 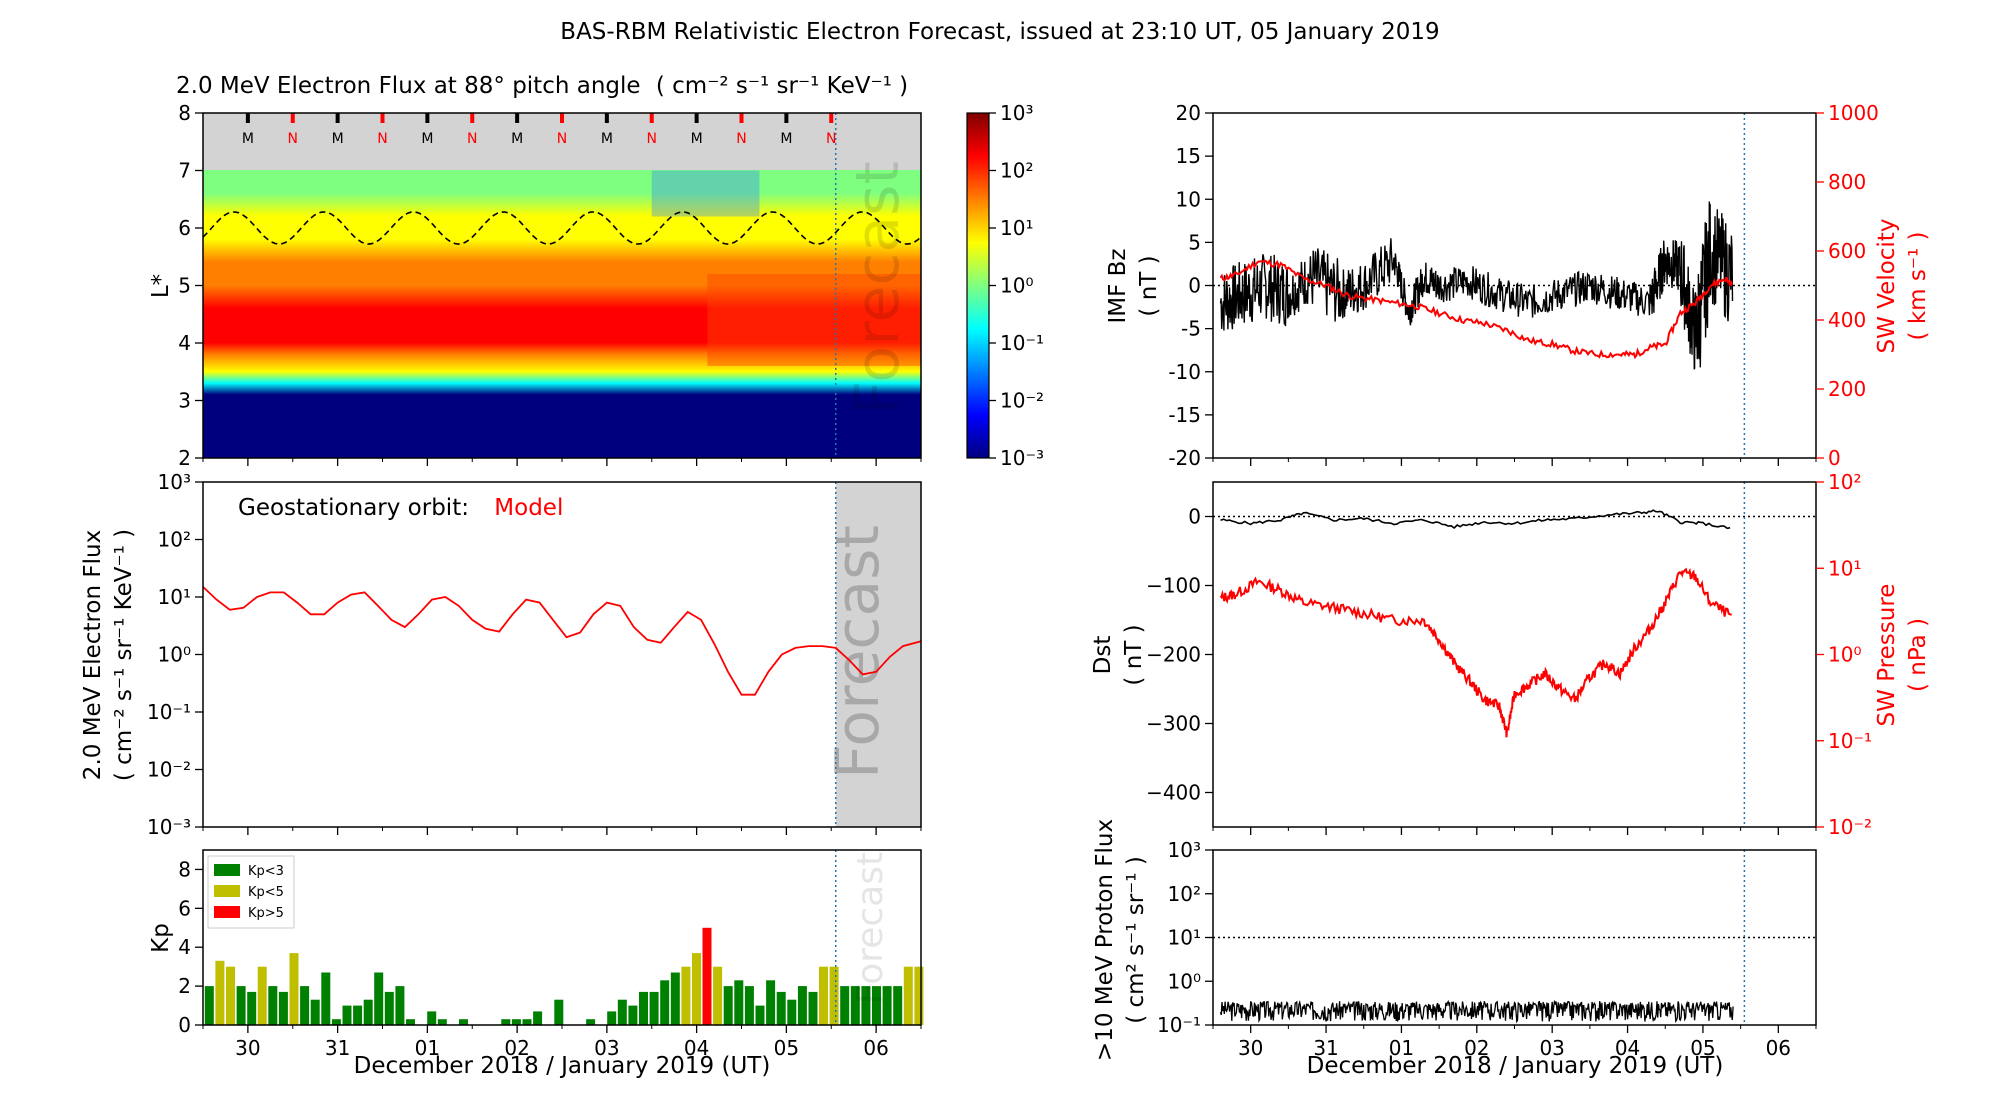 I want to click on geo-ylabel-units: ( cm⁻² s⁻¹ sr⁻¹ KeV⁻¹ ), so click(x=124, y=655).